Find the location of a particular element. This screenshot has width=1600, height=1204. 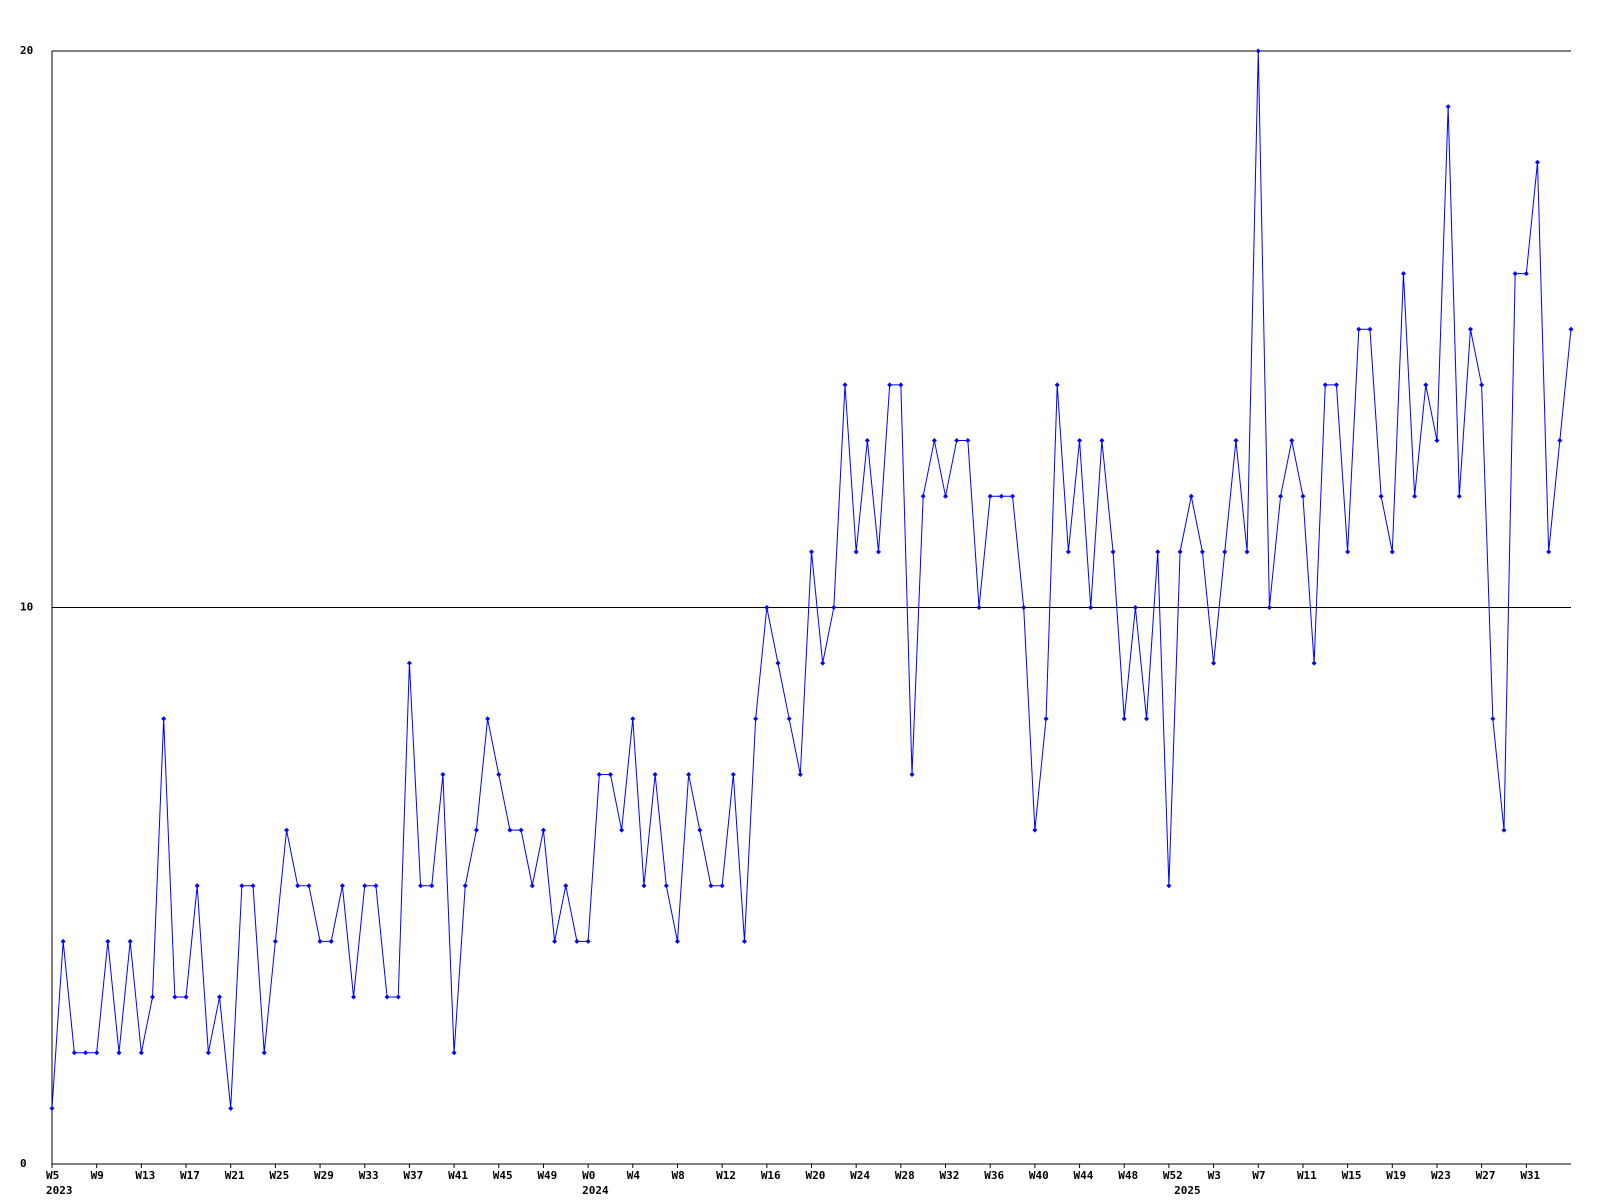

y-tick-label: 20 is located at coordinates (26, 50).